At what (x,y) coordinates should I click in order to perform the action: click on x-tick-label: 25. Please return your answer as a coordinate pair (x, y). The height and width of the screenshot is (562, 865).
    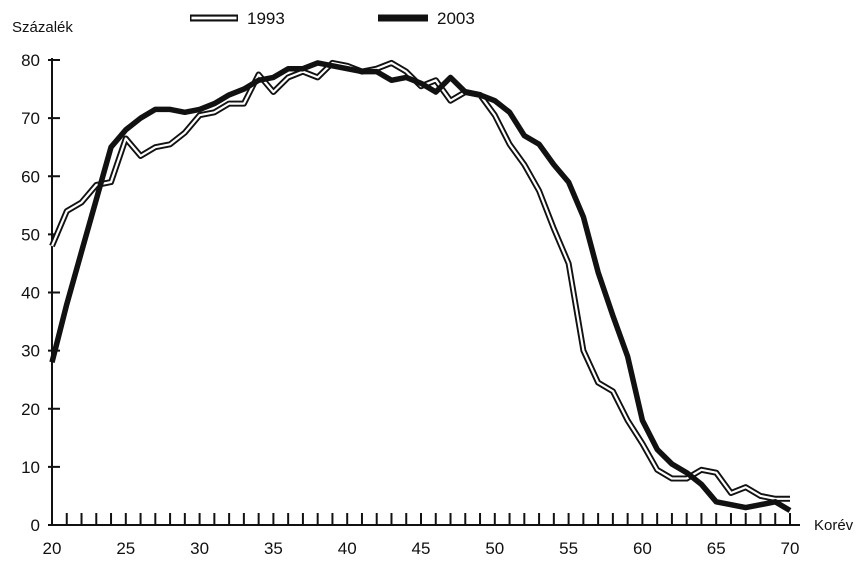
    Looking at the image, I should click on (125, 548).